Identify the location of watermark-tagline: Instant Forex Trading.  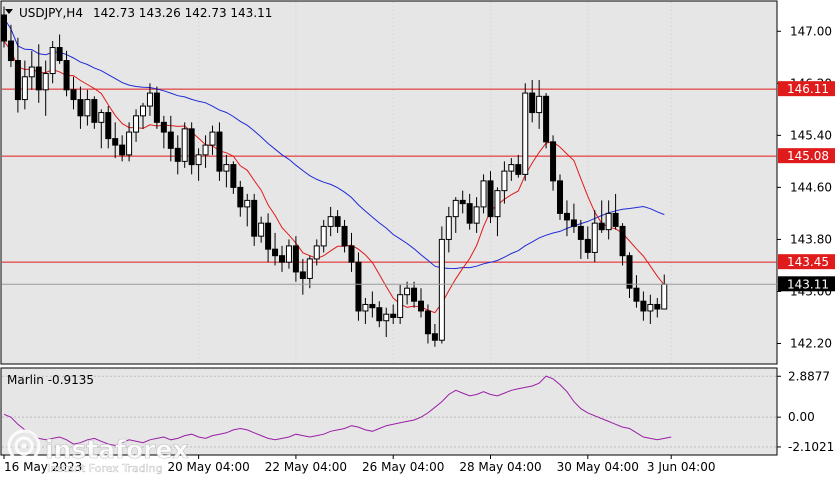
(105, 468).